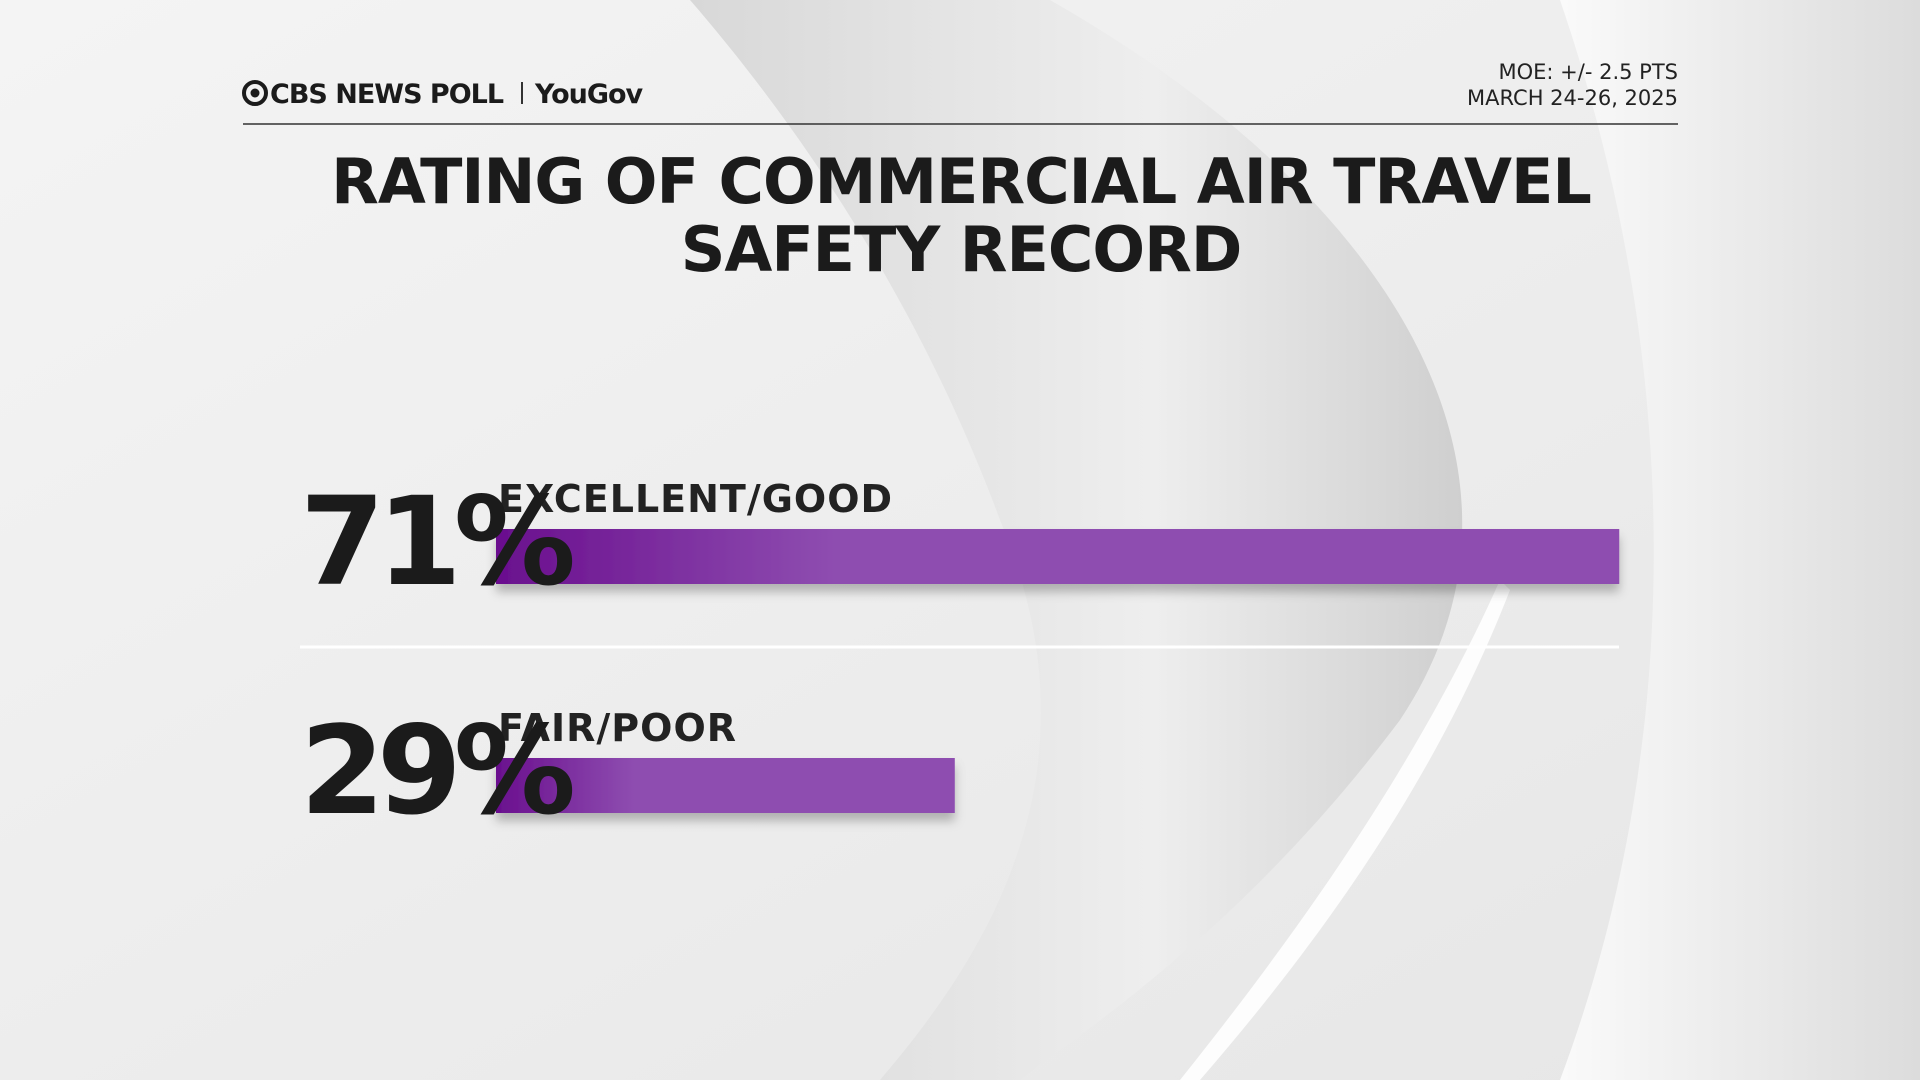 This screenshot has width=1920, height=1080. I want to click on swoosh-highlight, so click(1345, 830).